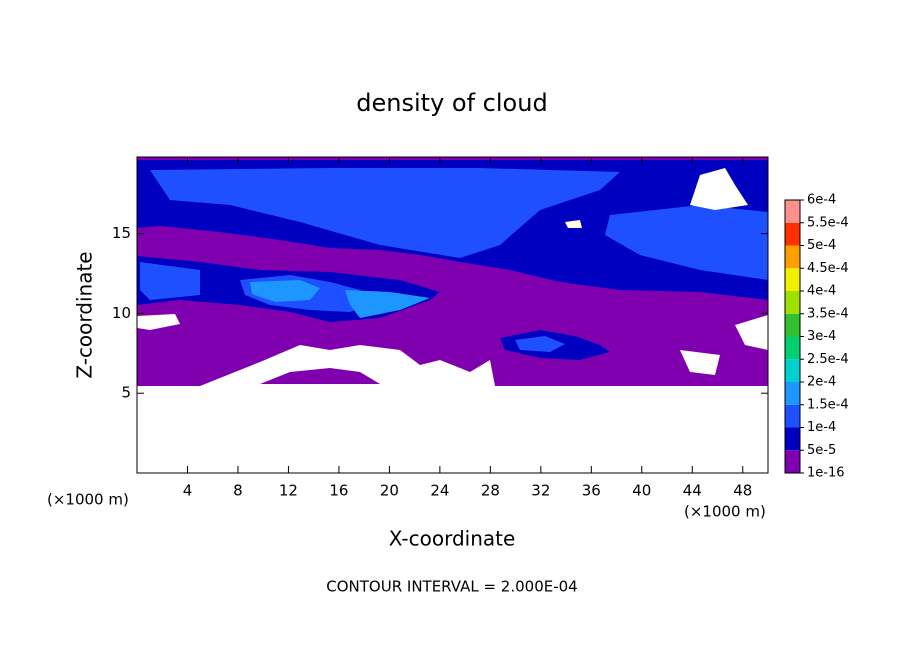 This screenshot has height=654, width=904. I want to click on x-unit: (×1000 m), so click(725, 512).